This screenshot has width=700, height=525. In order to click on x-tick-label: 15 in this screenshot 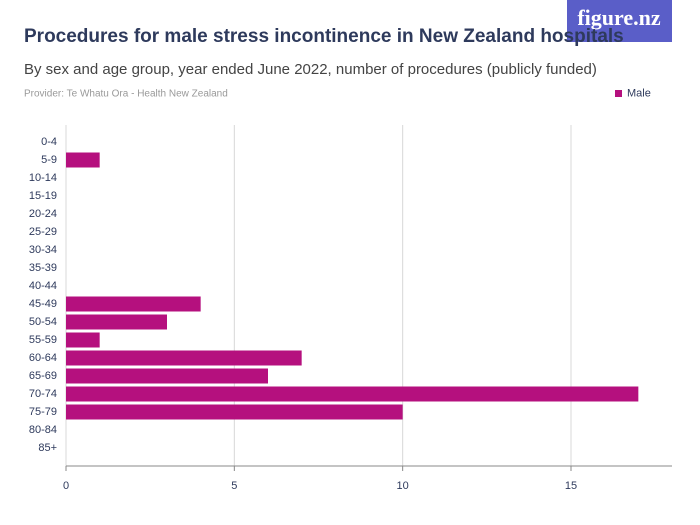, I will do `click(571, 486)`.